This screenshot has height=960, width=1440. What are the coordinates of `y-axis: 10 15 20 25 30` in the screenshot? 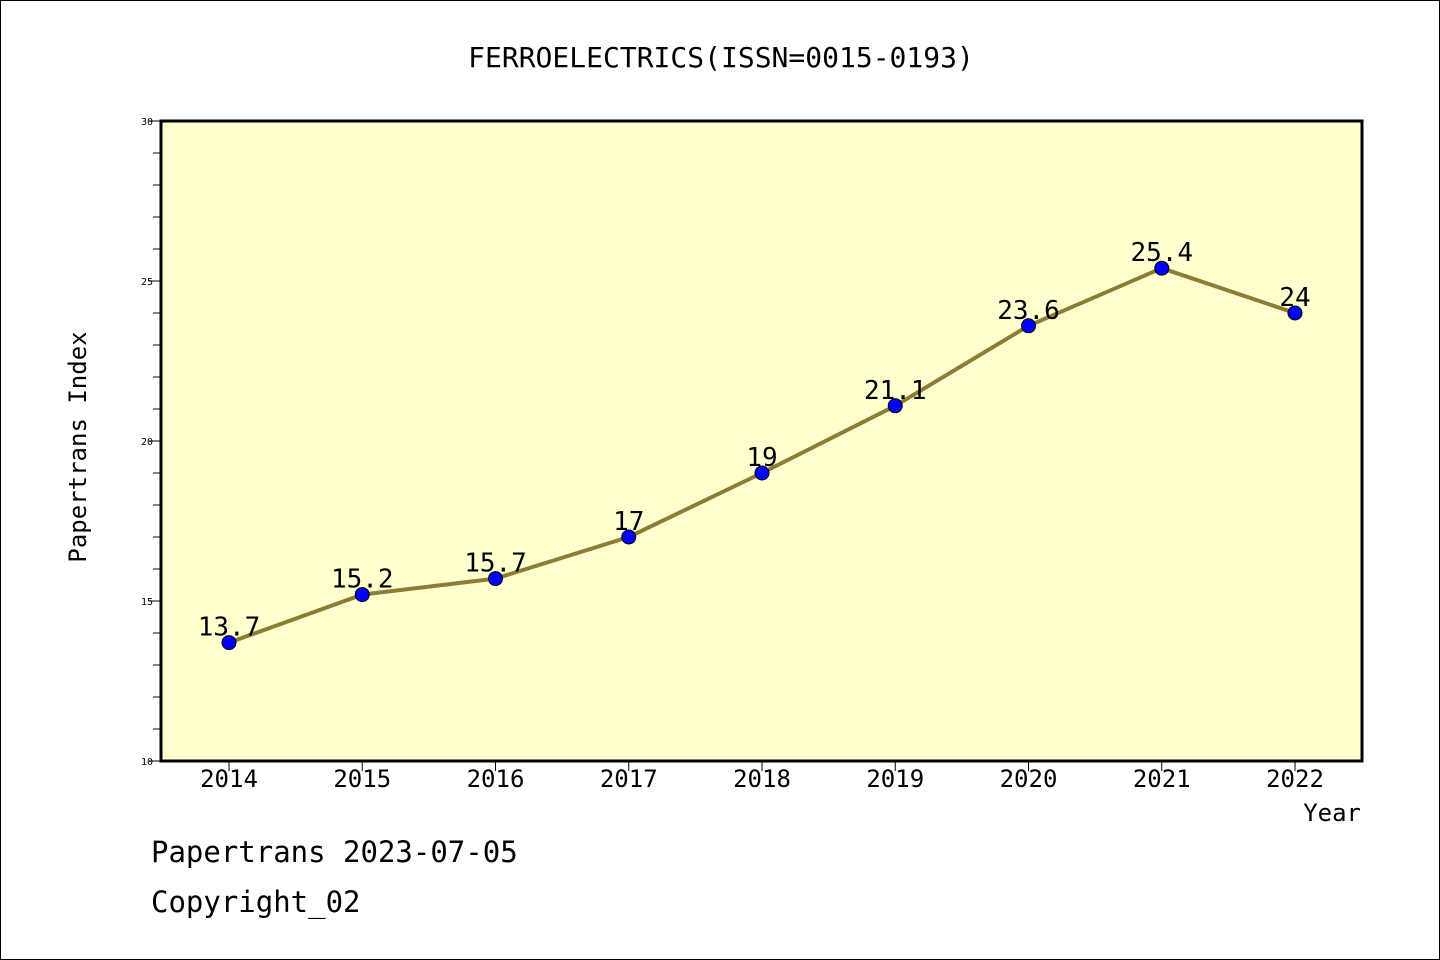 It's located at (151, 442).